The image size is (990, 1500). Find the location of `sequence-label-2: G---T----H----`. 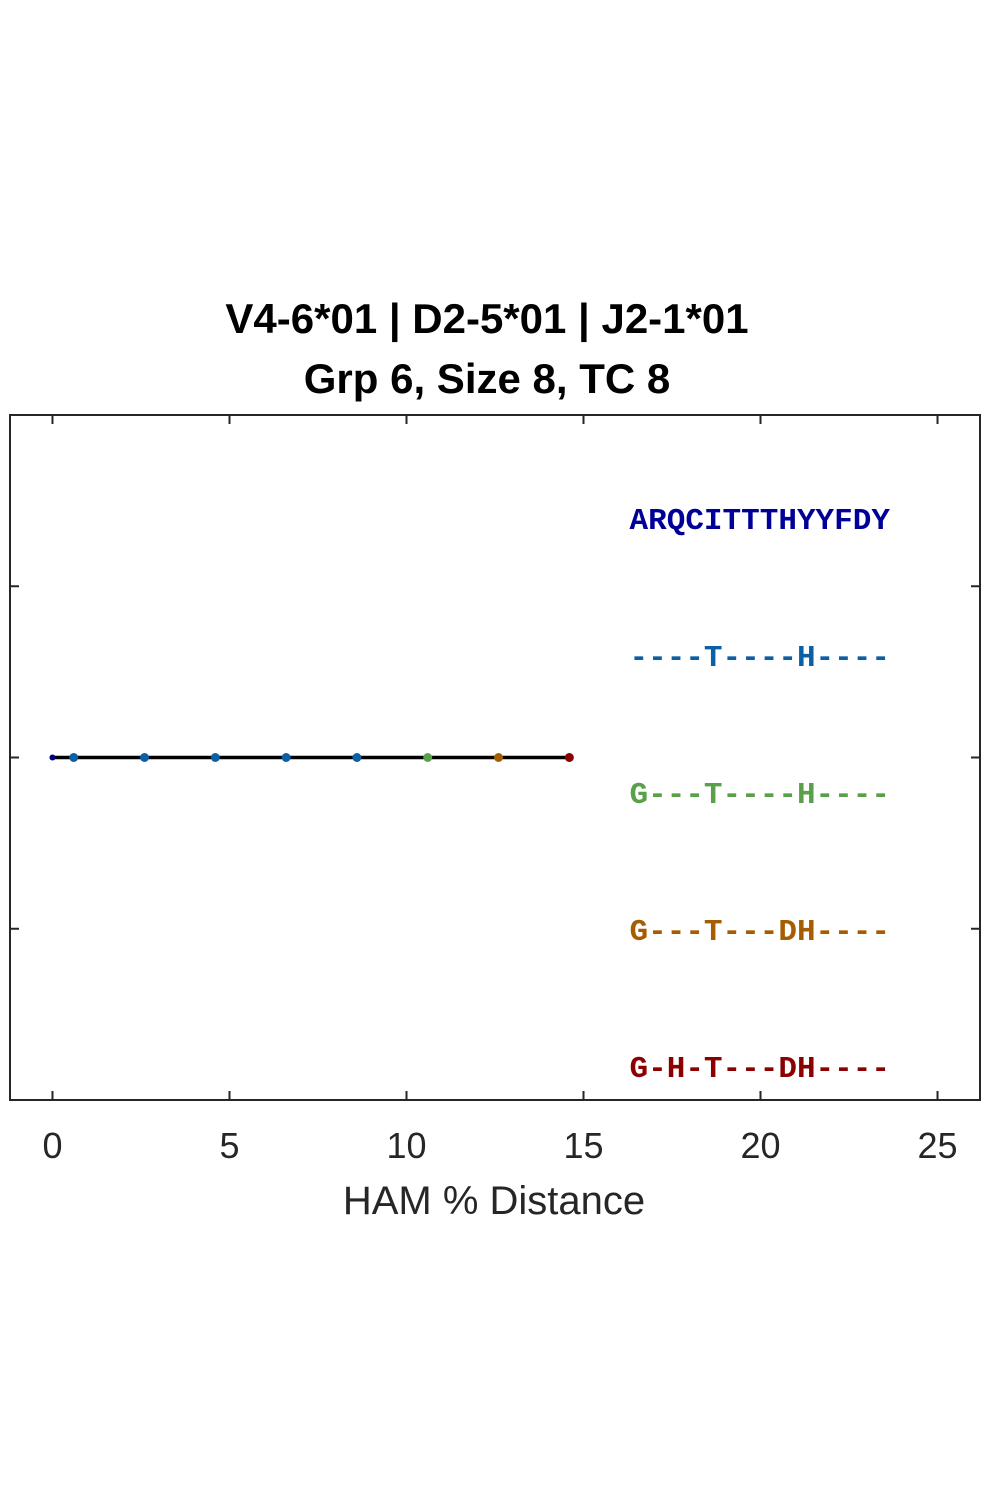

sequence-label-2: G---T----H---- is located at coordinates (760, 795).